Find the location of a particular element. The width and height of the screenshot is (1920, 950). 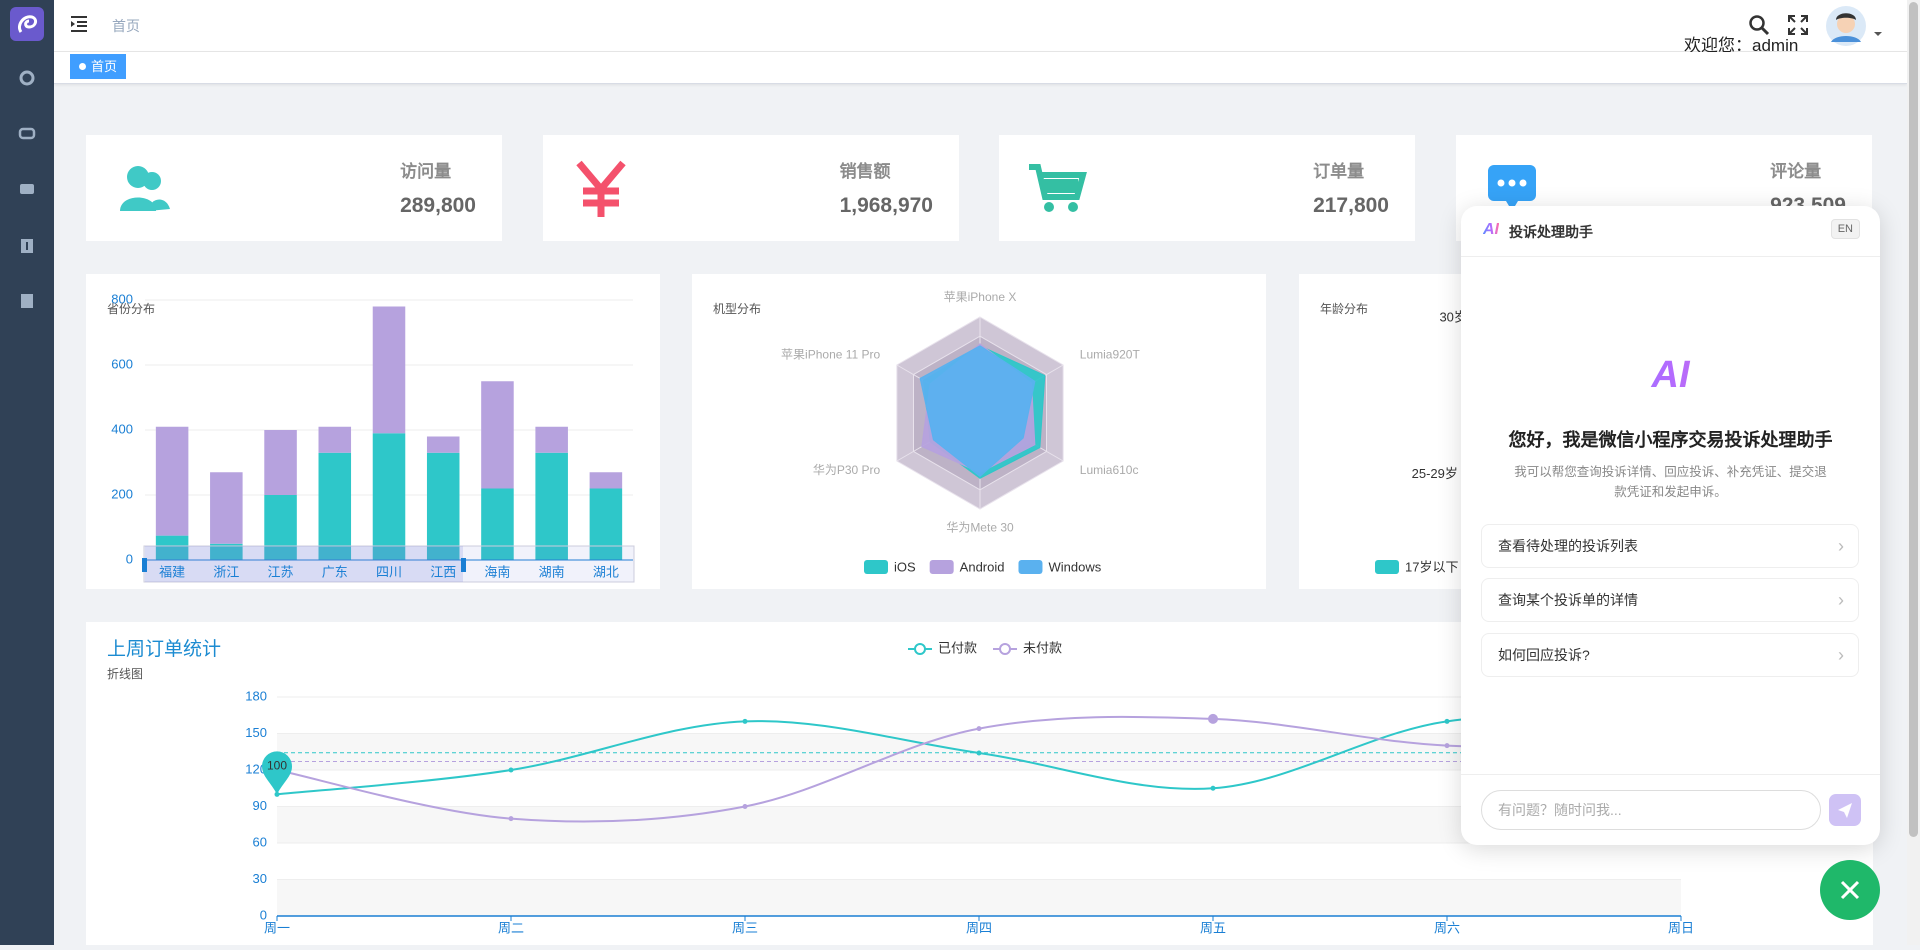

stat-card: 订单量 217,800 is located at coordinates (1207, 188).